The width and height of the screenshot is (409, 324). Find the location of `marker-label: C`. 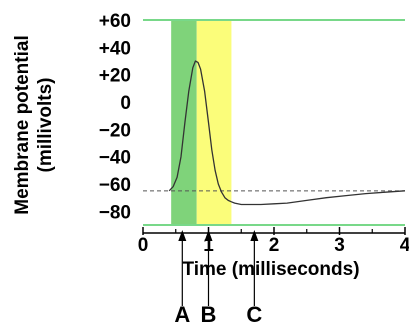

marker-label: C is located at coordinates (254, 313).